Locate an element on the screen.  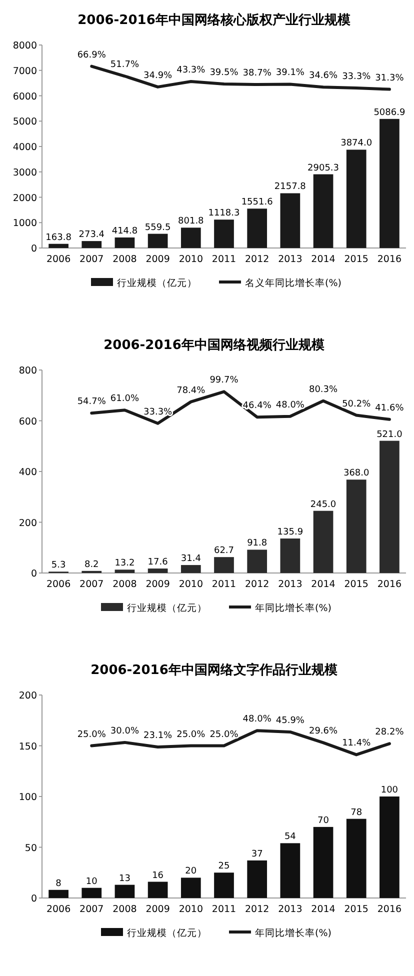
data-label: 66.9% is located at coordinates (91, 55).